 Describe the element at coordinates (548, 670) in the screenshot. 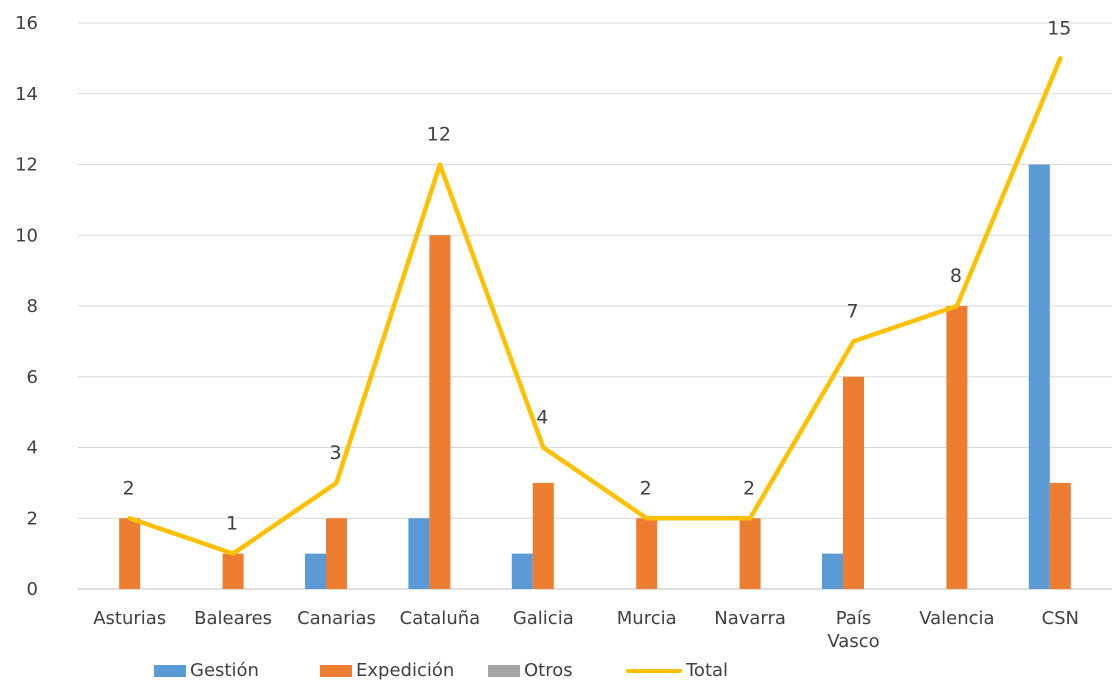

I see `legend-label: Otros` at that location.